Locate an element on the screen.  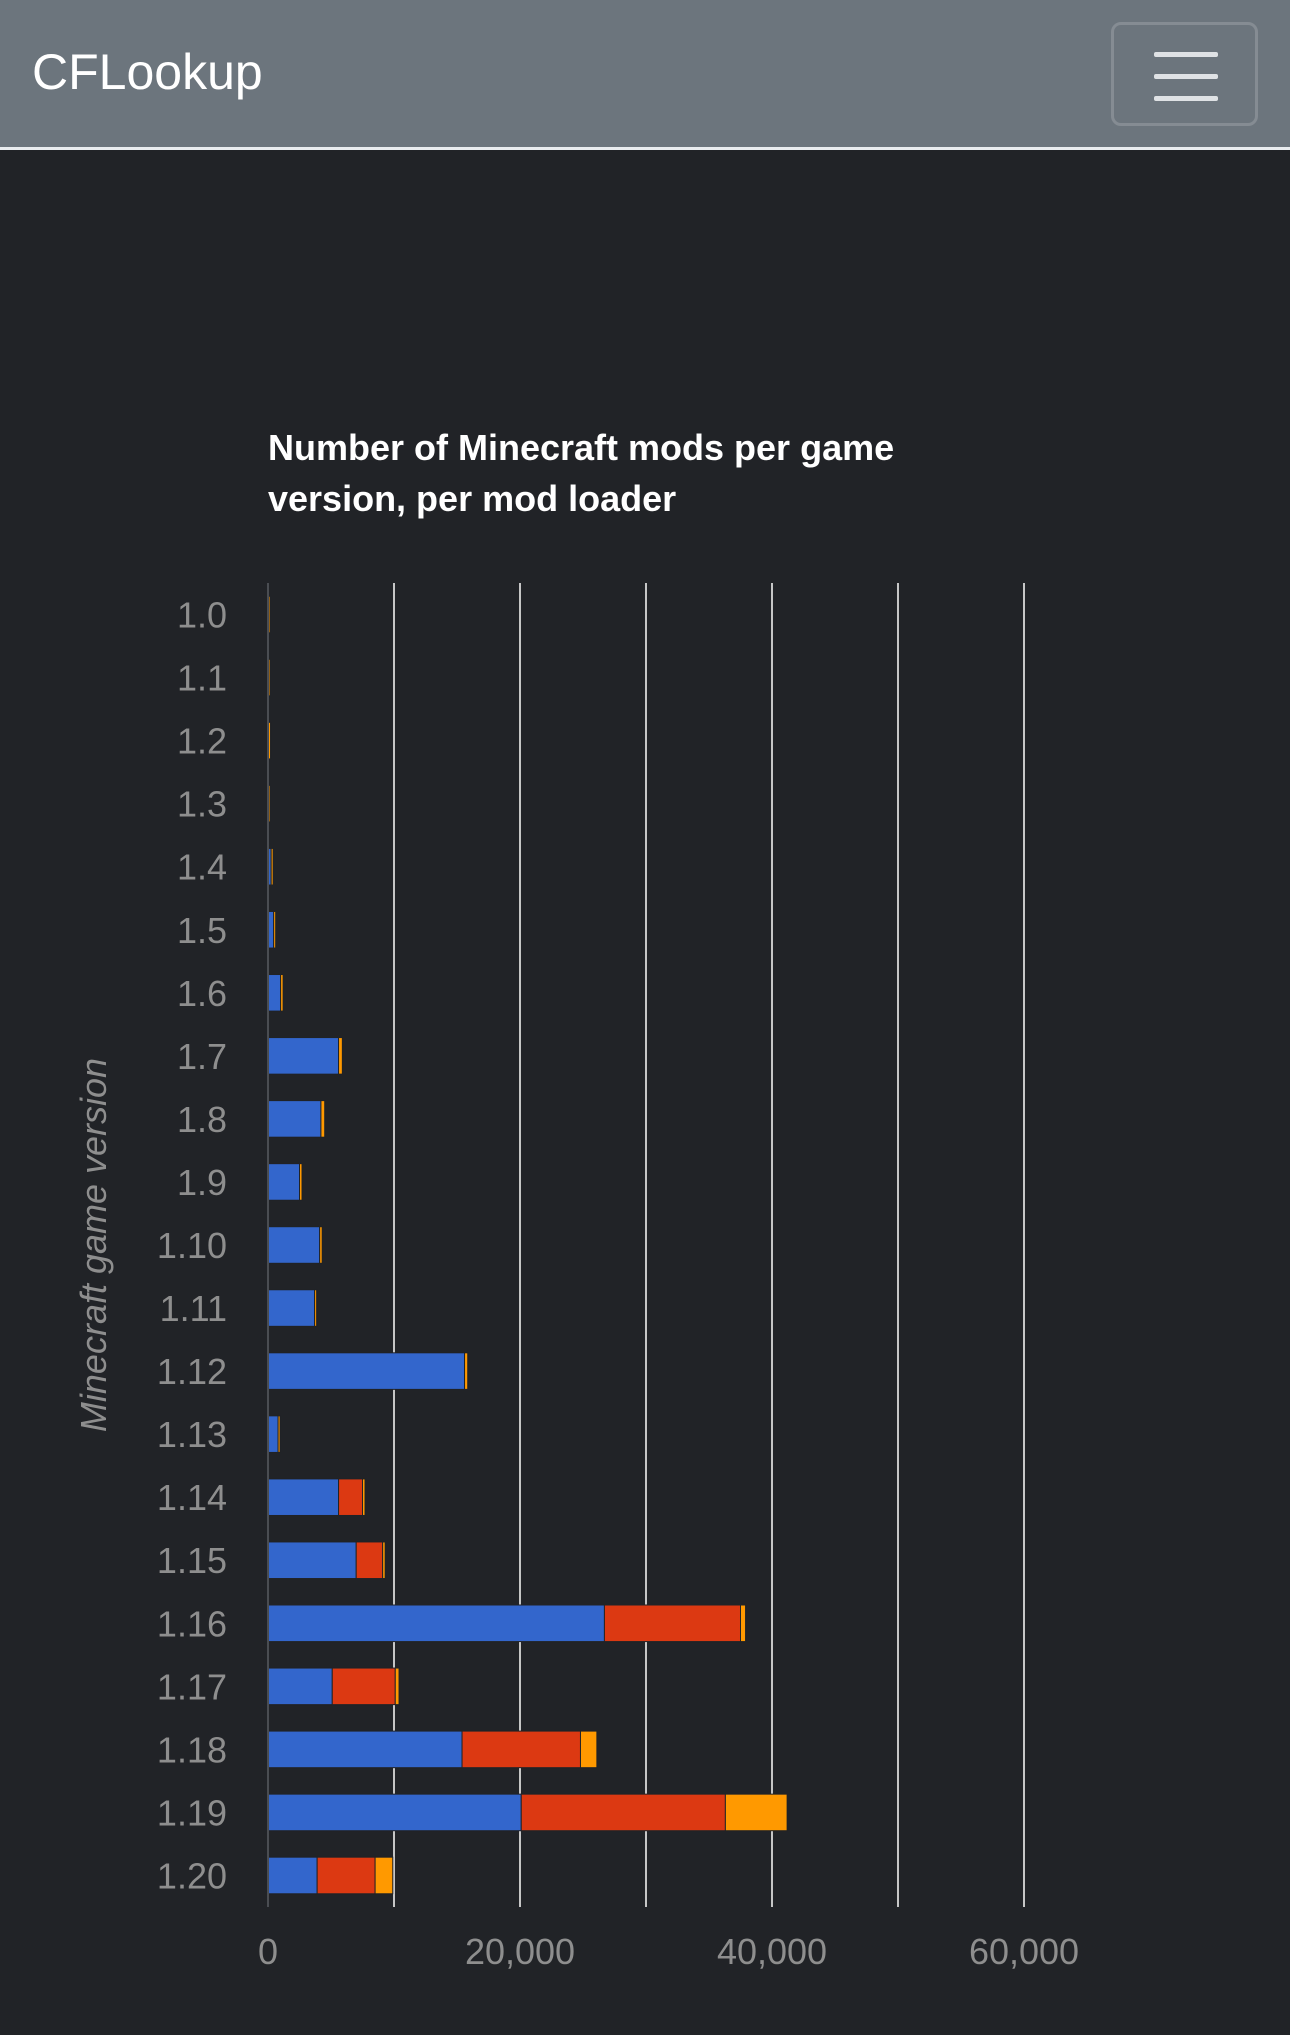
y-tick-label: 1.2 is located at coordinates (202, 741).